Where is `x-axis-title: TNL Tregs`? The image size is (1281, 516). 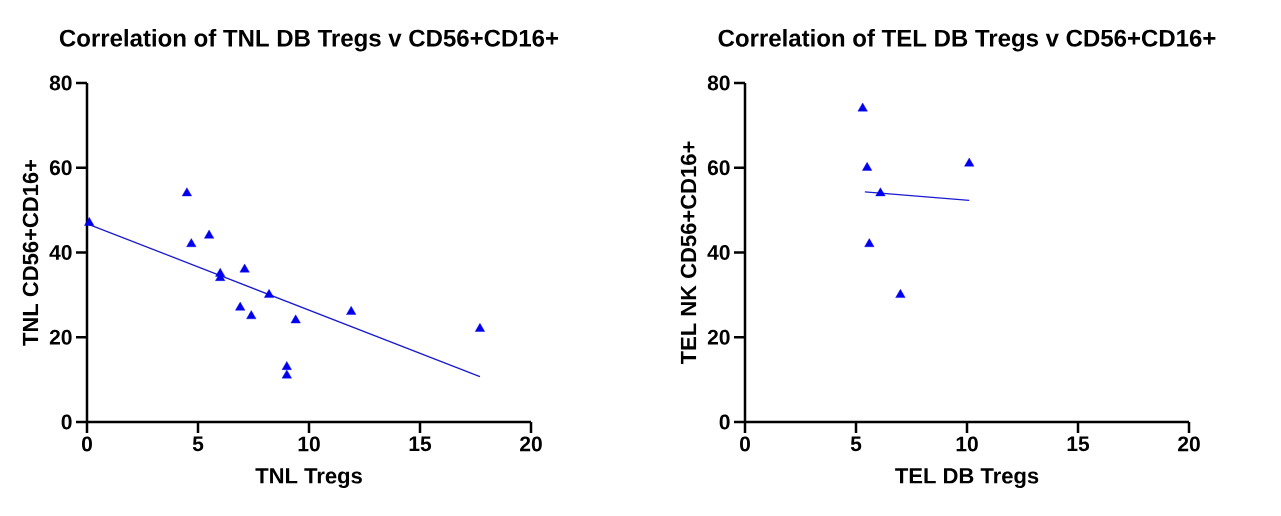
x-axis-title: TNL Tregs is located at coordinates (308, 478).